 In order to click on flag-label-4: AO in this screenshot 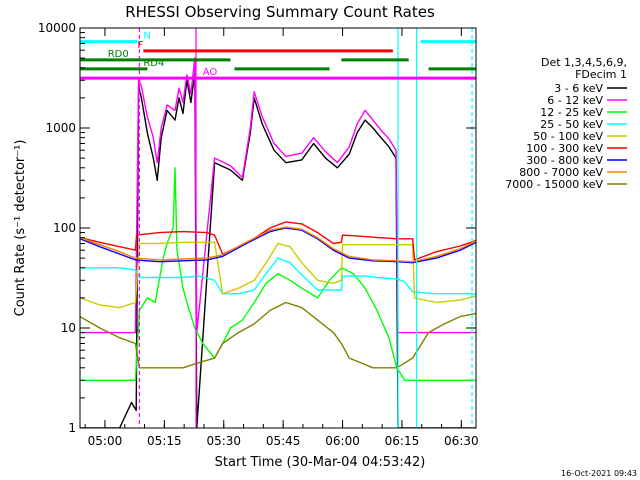, I will do `click(210, 72)`.